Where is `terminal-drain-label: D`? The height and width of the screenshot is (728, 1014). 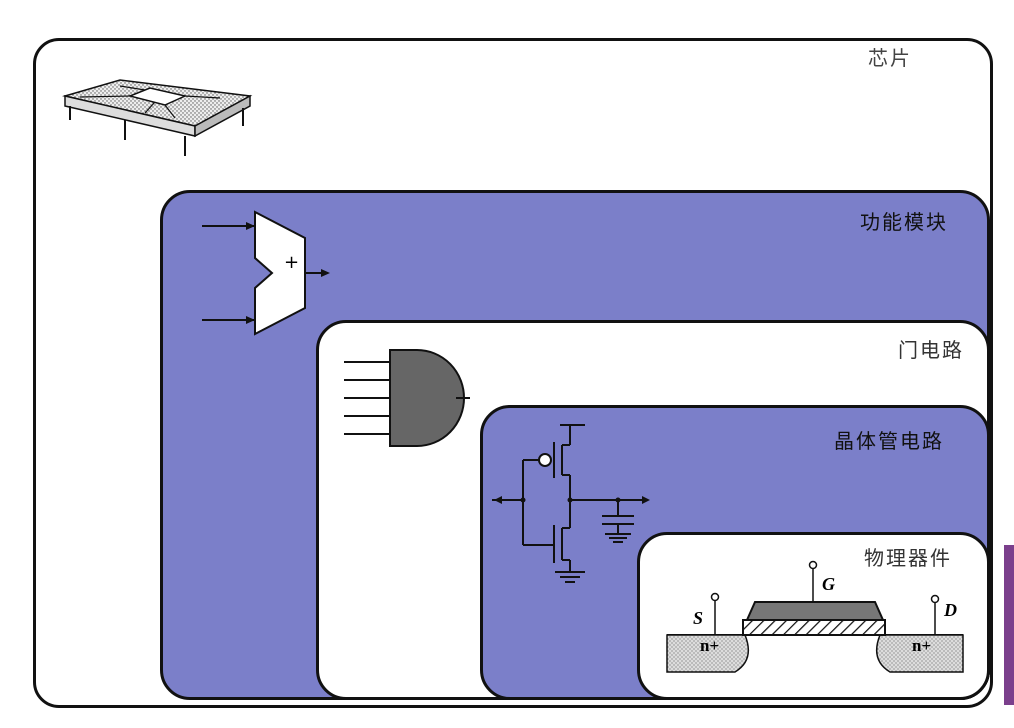 terminal-drain-label: D is located at coordinates (950, 610).